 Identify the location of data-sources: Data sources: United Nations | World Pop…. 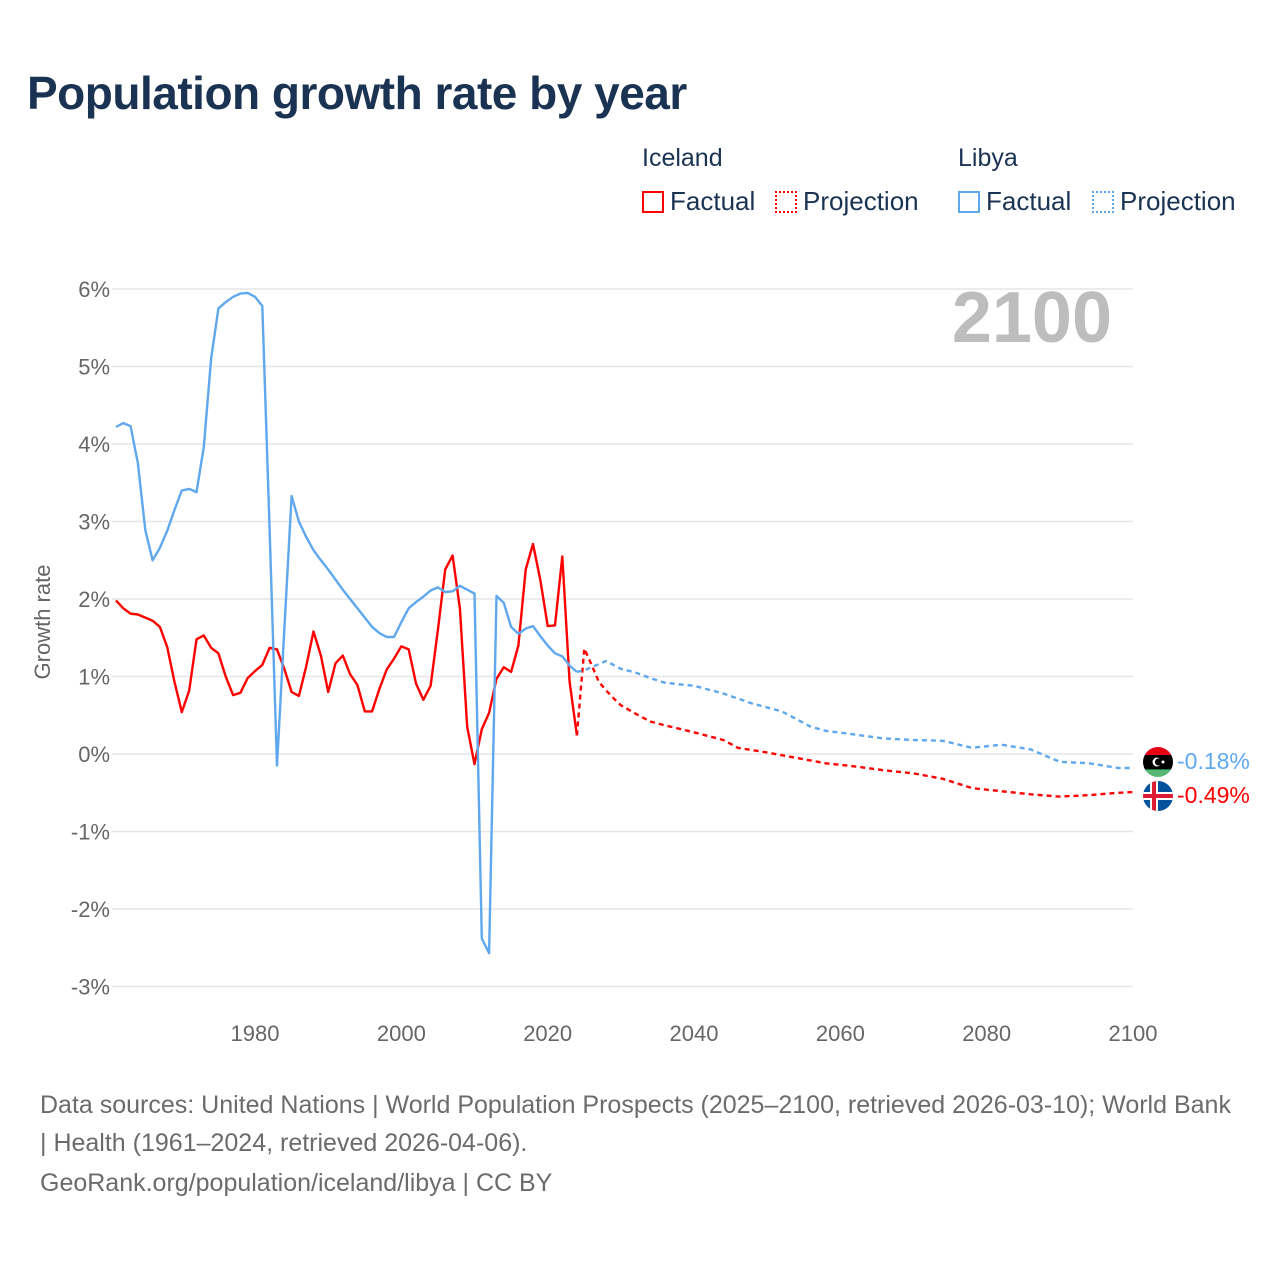
(635, 1124).